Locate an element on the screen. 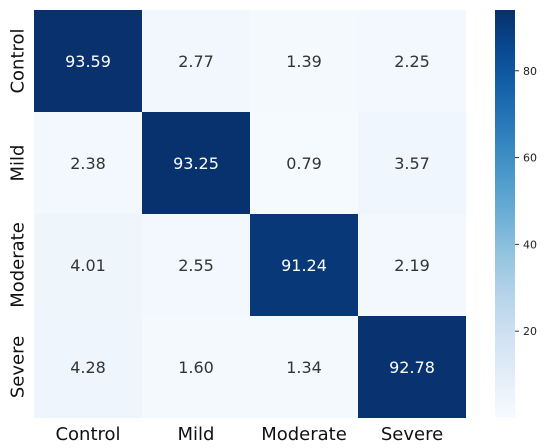 This screenshot has height=448, width=550. cell-value-label: 0.79 is located at coordinates (304, 163).